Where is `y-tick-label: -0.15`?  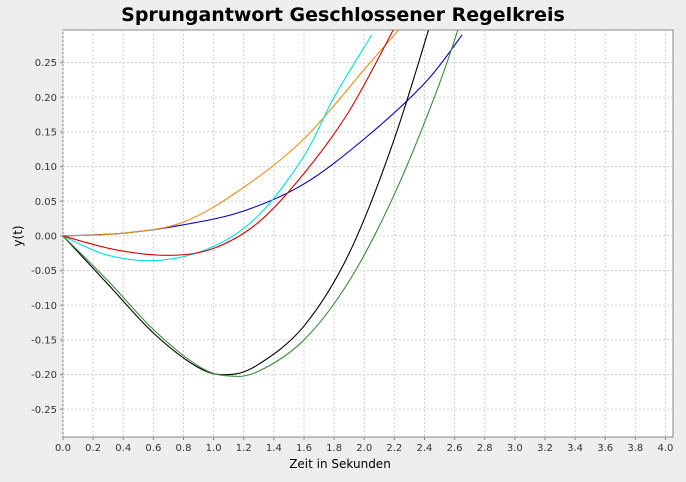 y-tick-label: -0.15 is located at coordinates (44, 340).